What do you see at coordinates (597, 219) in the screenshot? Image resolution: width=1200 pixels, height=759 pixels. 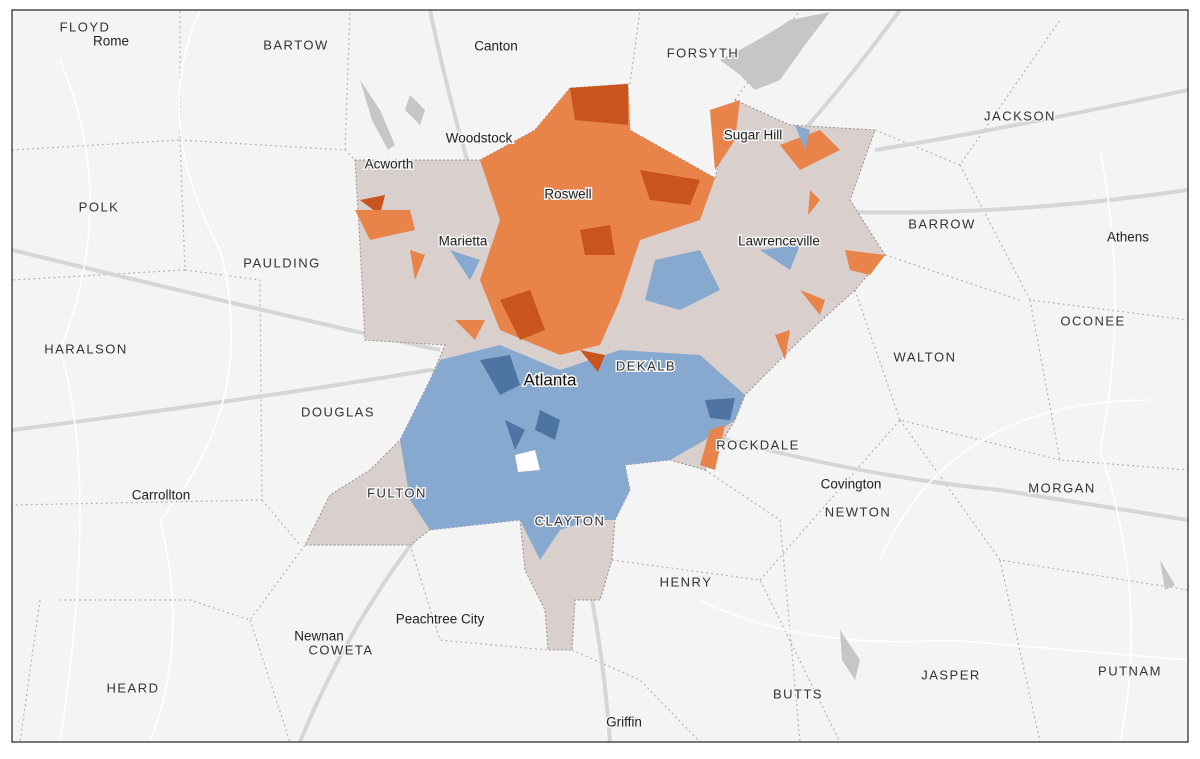 I see `orange-tracts` at bounding box center [597, 219].